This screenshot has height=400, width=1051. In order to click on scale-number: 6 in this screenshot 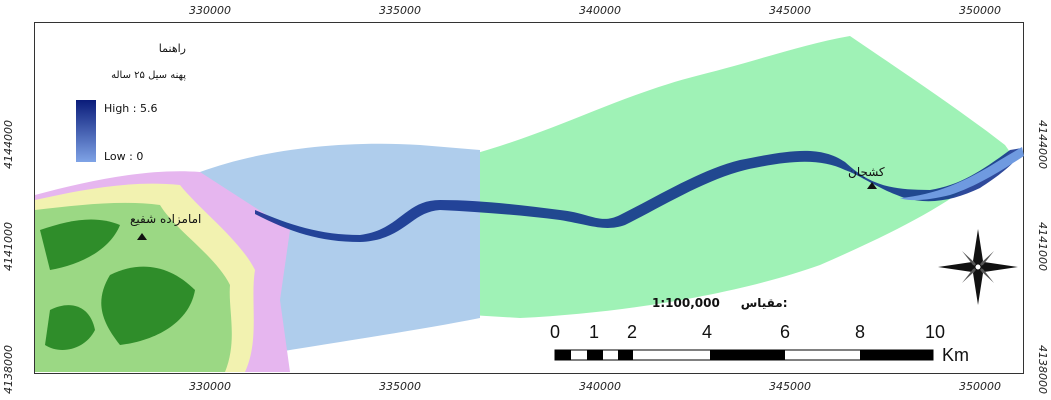, I will do `click(785, 332)`.